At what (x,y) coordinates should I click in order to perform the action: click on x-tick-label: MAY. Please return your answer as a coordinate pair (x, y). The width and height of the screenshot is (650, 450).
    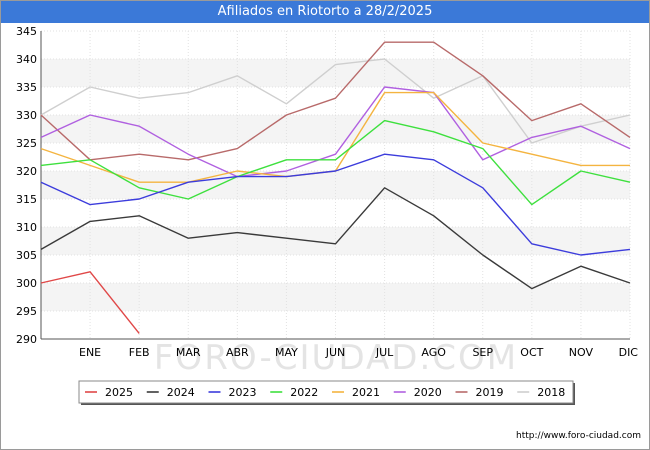
    Looking at the image, I should click on (286, 352).